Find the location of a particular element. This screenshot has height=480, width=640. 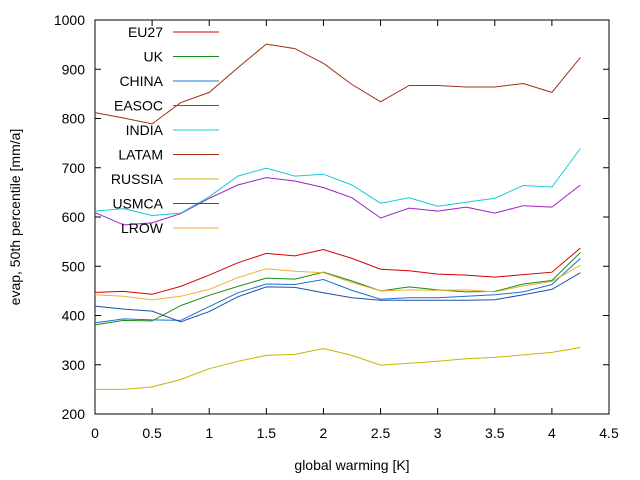

series-line-uk is located at coordinates (337, 289).